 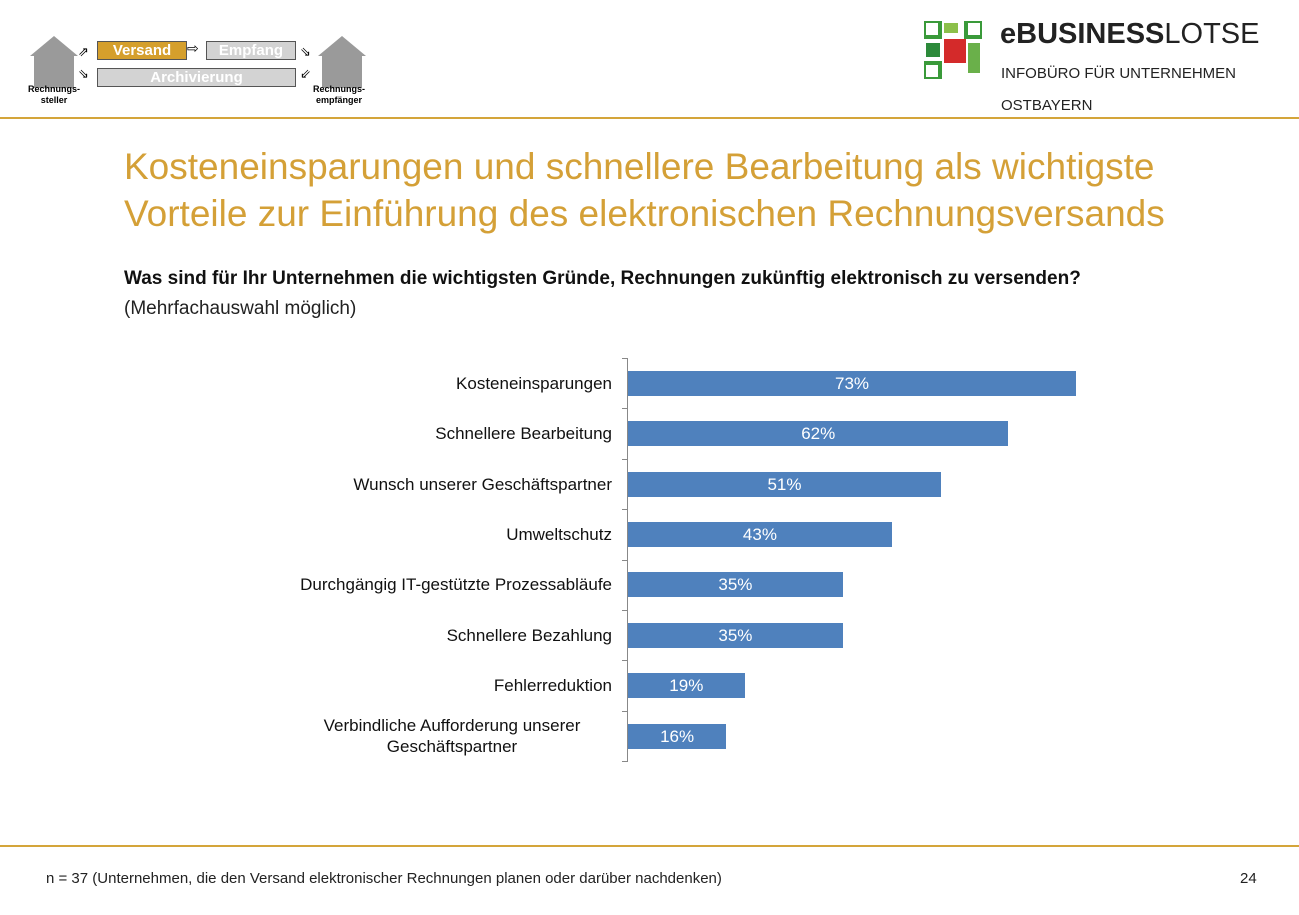 I want to click on qr-code-icon, so click(x=953, y=50).